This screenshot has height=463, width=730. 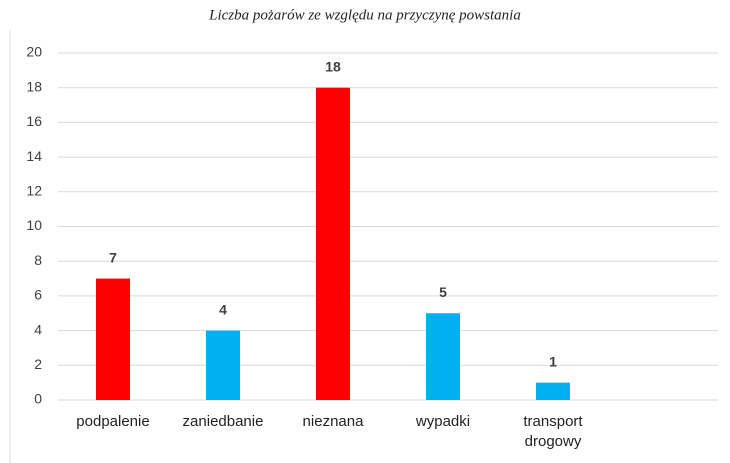 What do you see at coordinates (38, 295) in the screenshot?
I see `y-tick-label: 6` at bounding box center [38, 295].